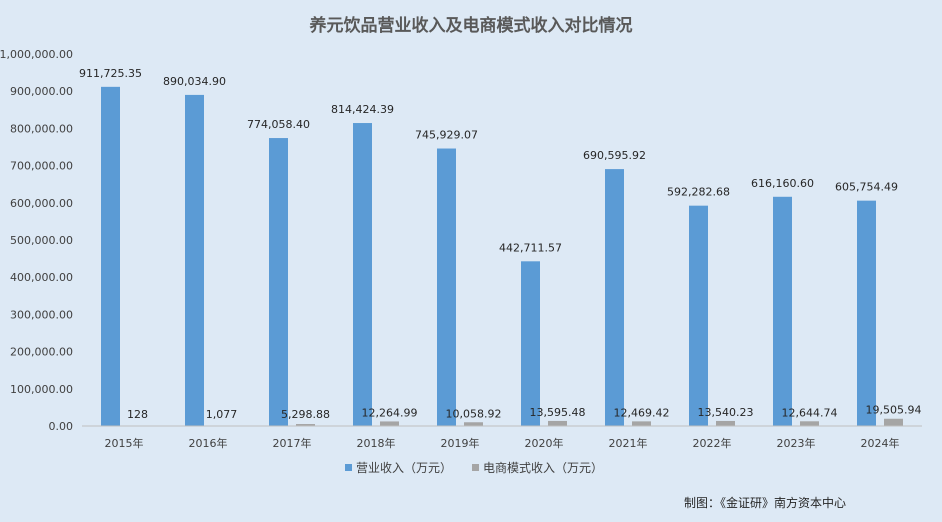  Describe the element at coordinates (446, 135) in the screenshot. I see `revenue-data-label: 745,929.07` at that location.